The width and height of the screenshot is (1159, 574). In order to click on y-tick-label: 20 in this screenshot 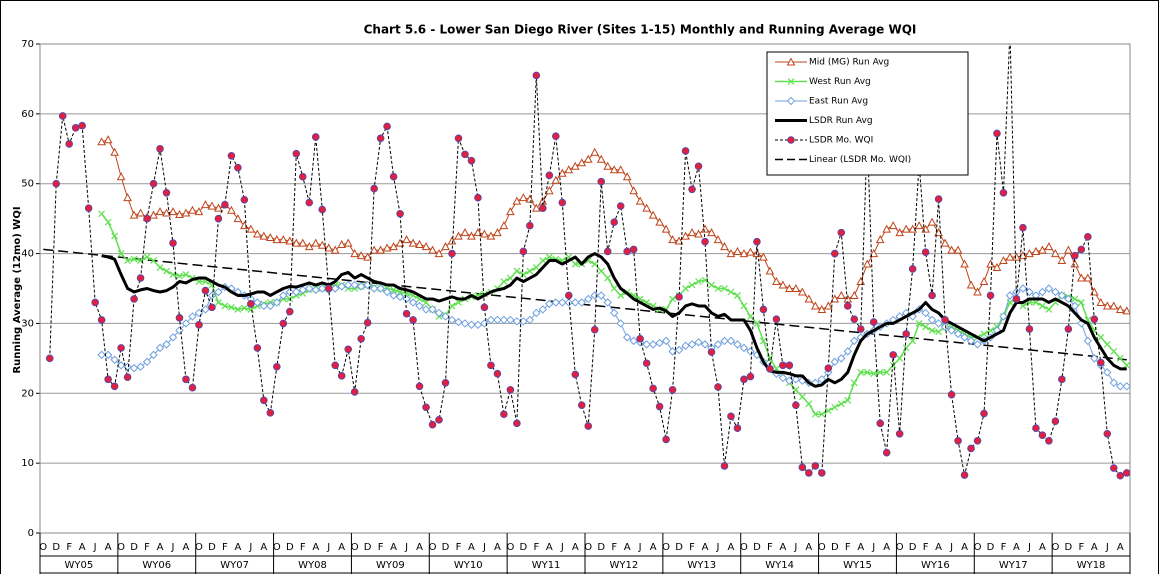, I will do `click(27, 393)`.